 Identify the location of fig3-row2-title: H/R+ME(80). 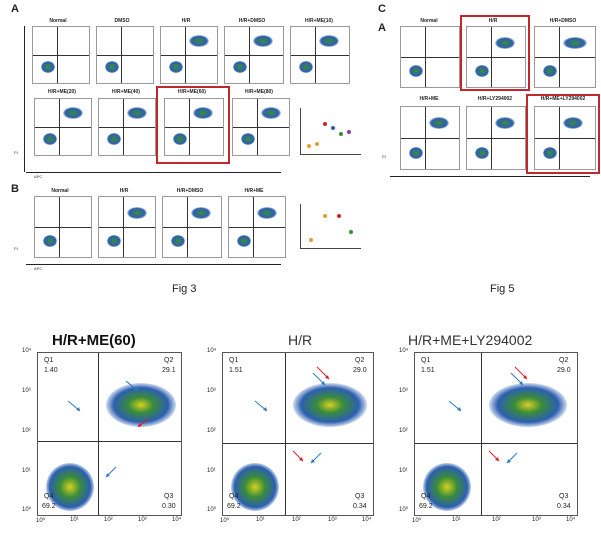
(259, 92).